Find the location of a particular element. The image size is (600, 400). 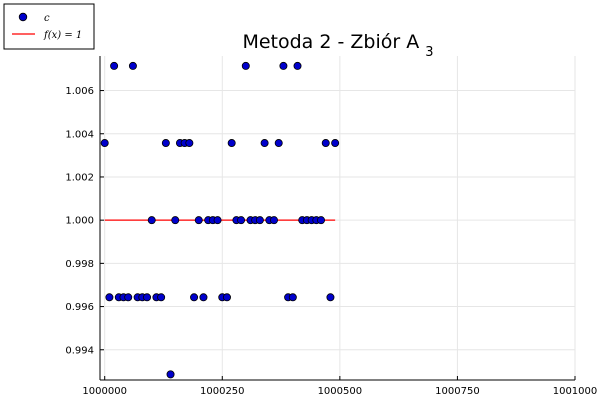

legend: c f(x) = 1 is located at coordinates (49, 26).